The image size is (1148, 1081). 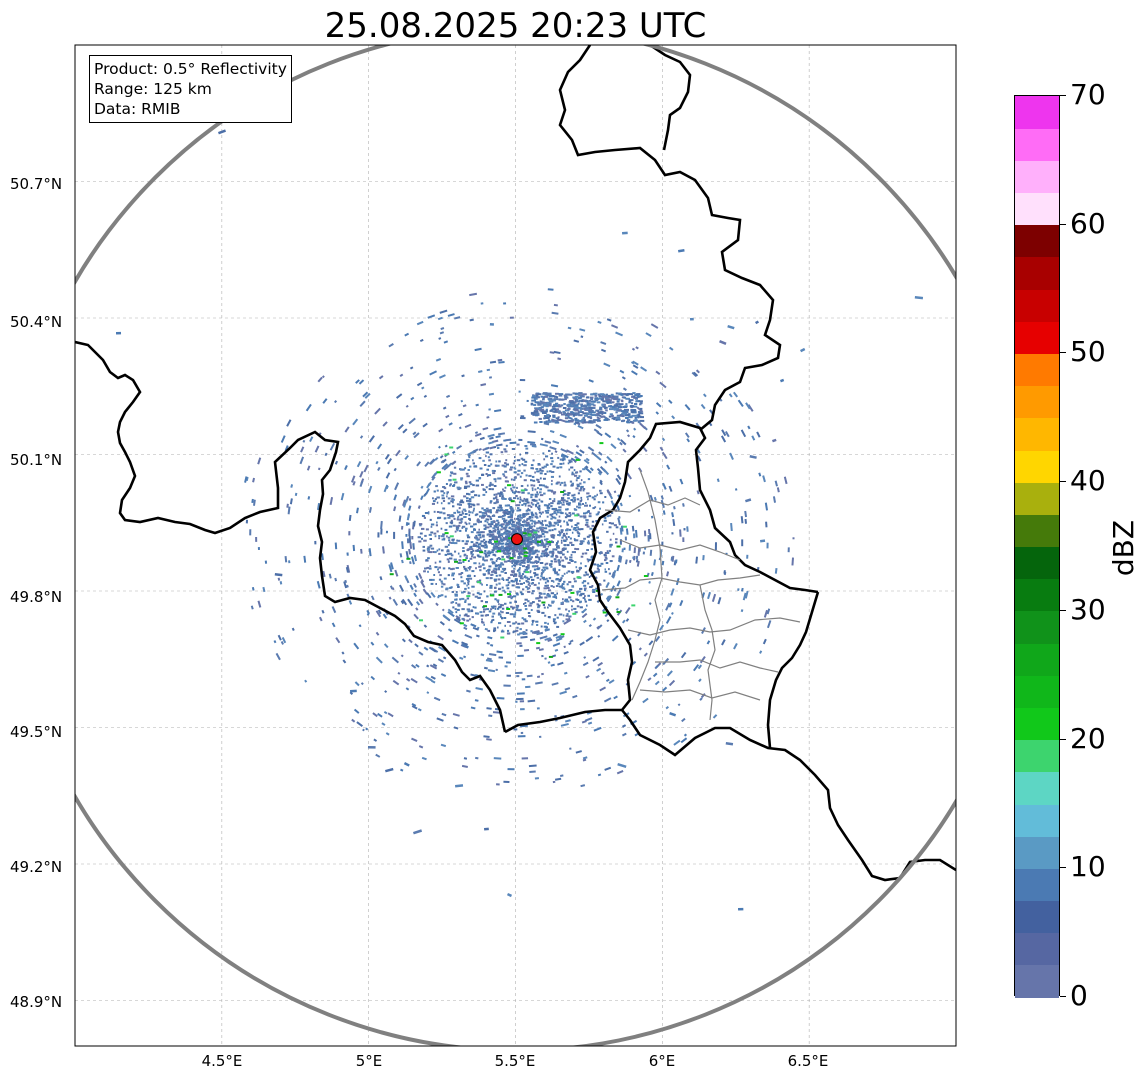 I want to click on lat-tick-label: 50.7°N, so click(x=36, y=184).